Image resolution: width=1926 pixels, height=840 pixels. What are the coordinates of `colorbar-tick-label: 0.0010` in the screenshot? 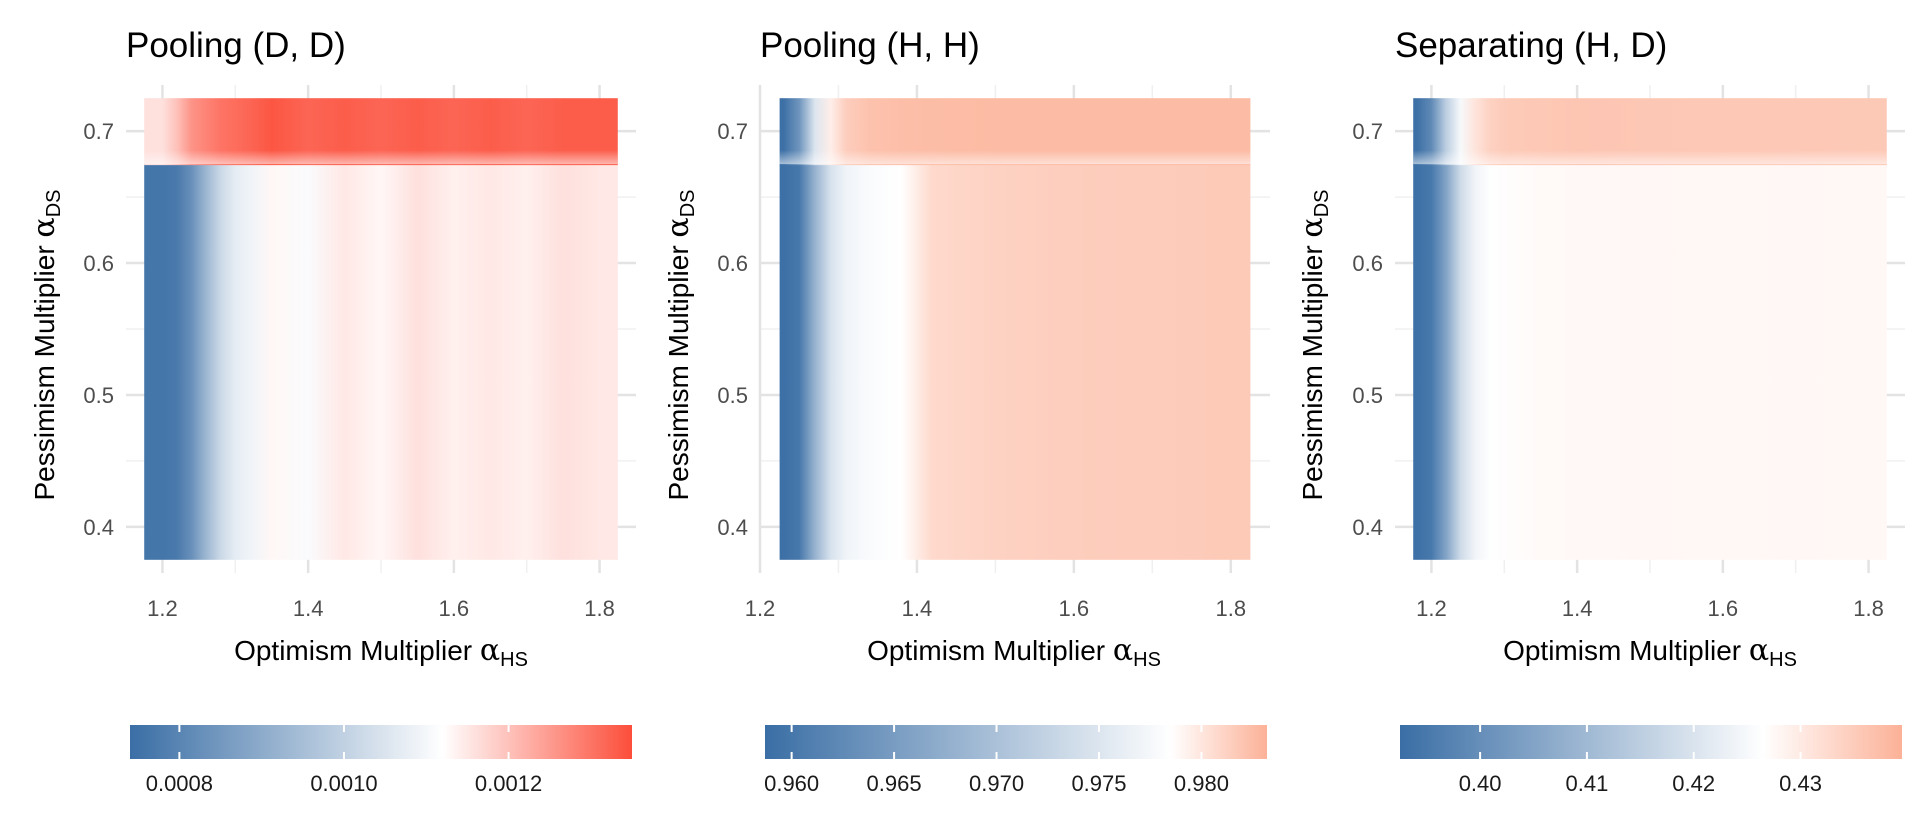 It's located at (343, 783).